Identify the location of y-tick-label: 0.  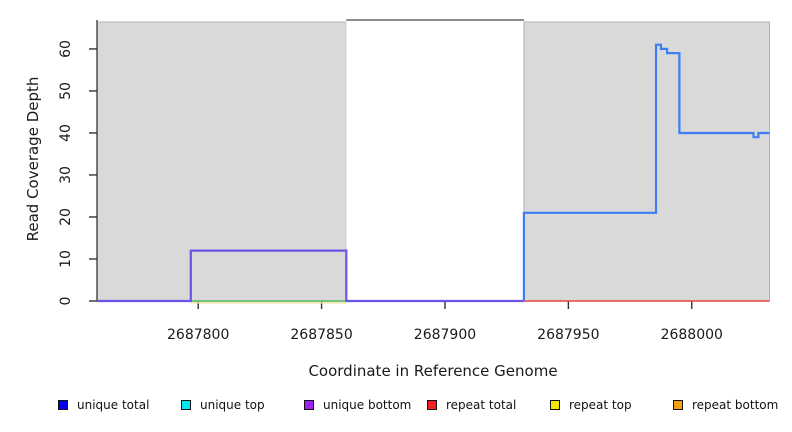
(66, 301).